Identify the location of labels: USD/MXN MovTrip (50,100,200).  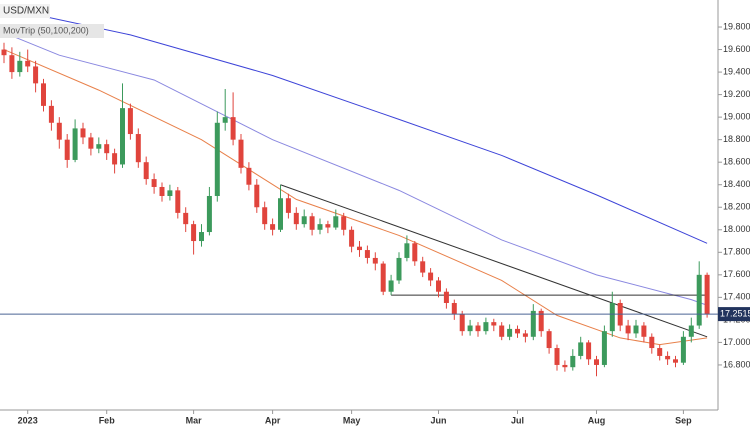
(52, 21).